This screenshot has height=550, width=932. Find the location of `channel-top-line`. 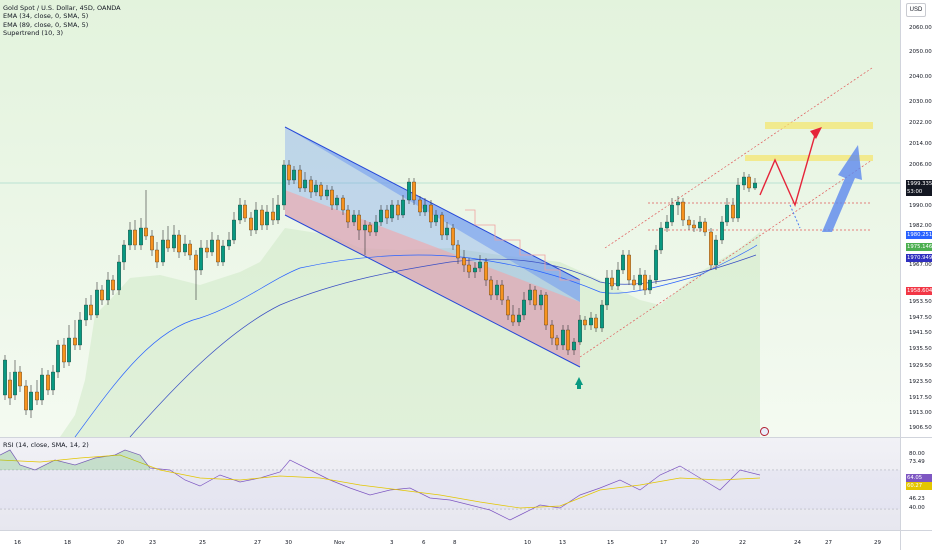

channel-top-line is located at coordinates (432, 203).